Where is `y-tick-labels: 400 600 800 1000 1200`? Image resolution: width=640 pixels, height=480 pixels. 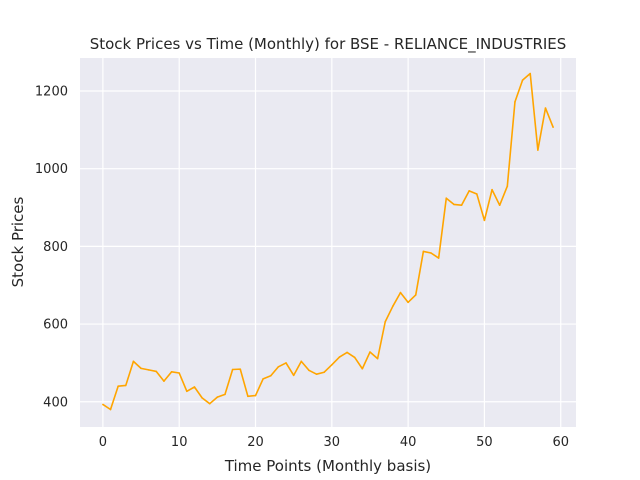 y-tick-labels: 400 600 800 1000 1200 is located at coordinates (51, 248).